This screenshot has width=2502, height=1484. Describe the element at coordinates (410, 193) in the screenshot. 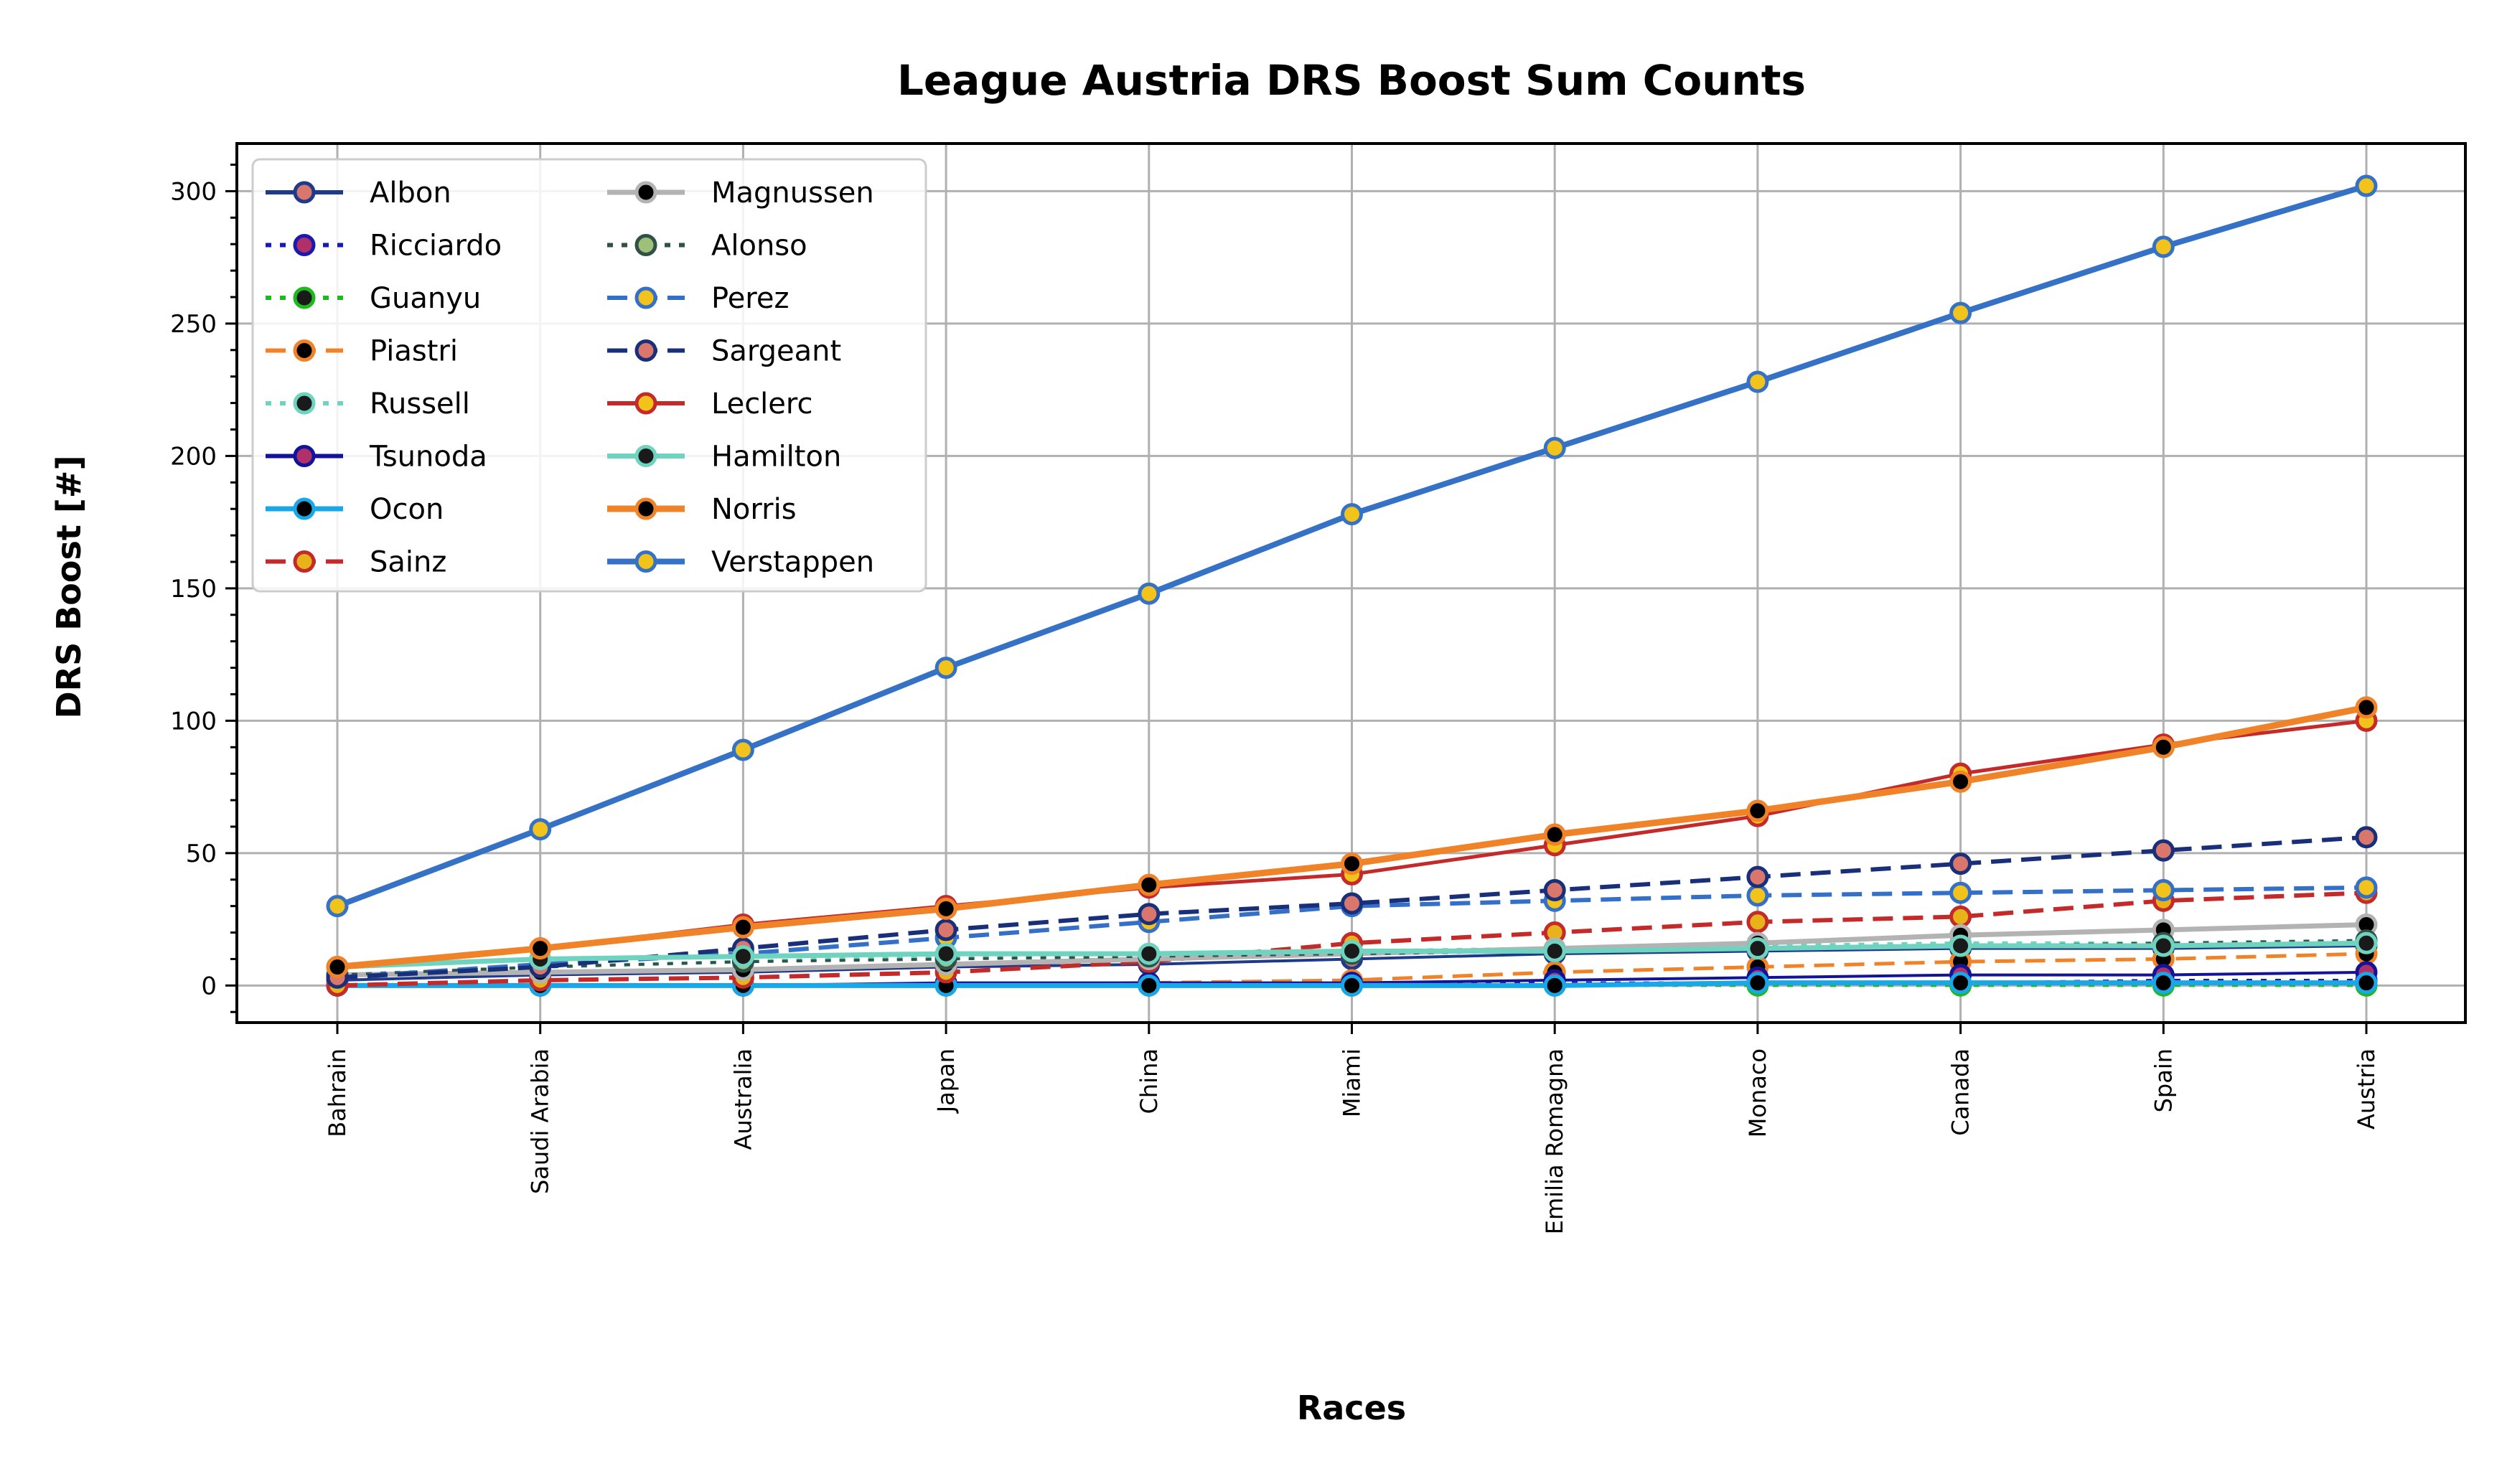

I see `legend-label: Albon` at that location.